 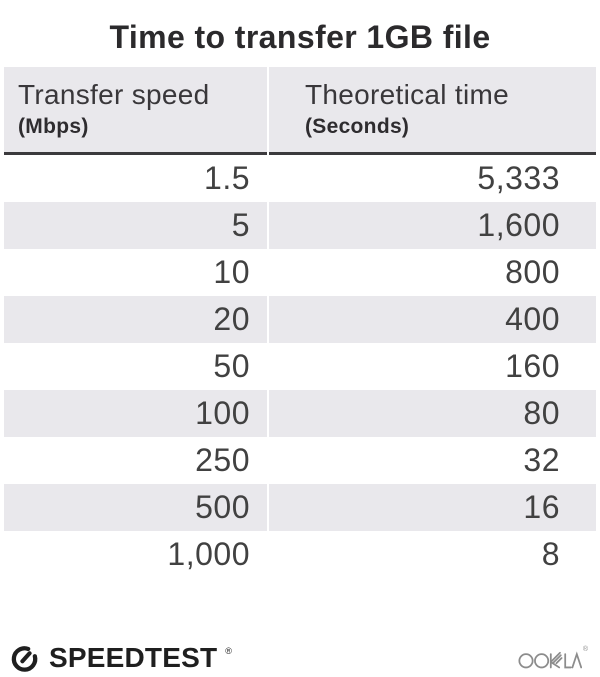 What do you see at coordinates (432, 460) in the screenshot?
I see `time-value-cell: 32` at bounding box center [432, 460].